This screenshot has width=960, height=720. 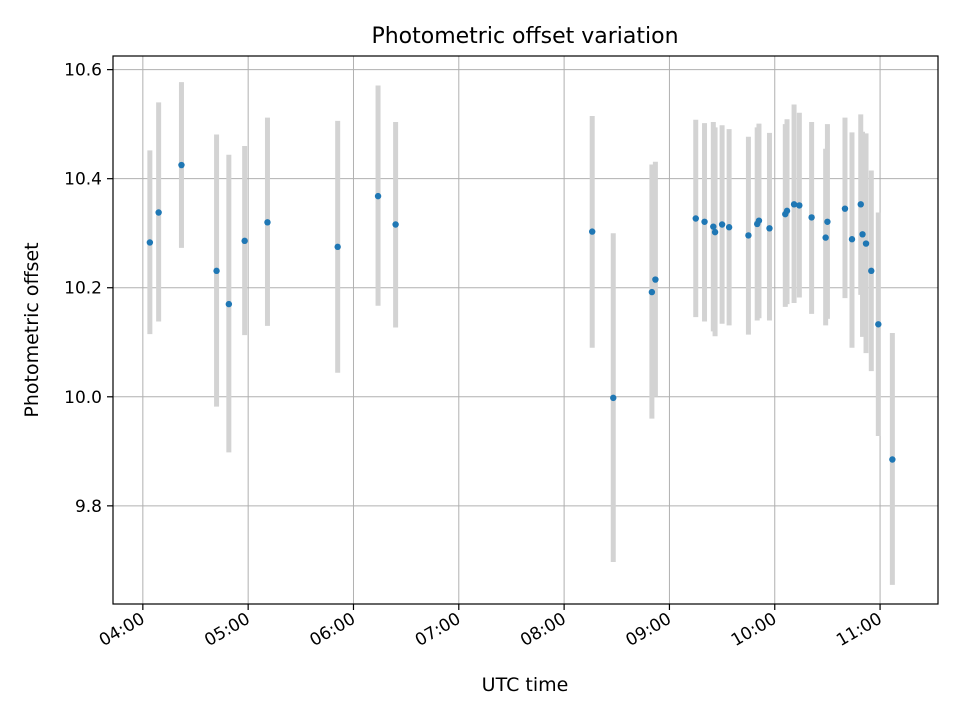 I want to click on x-tick-label-7: 11:00, so click(x=859, y=630).